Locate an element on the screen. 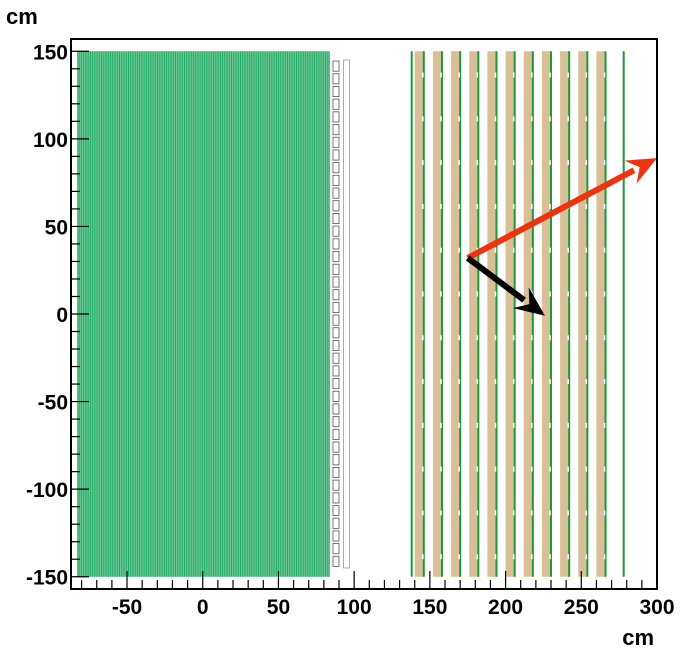 The image size is (680, 650). y-tick-label: 100 is located at coordinates (50, 140).